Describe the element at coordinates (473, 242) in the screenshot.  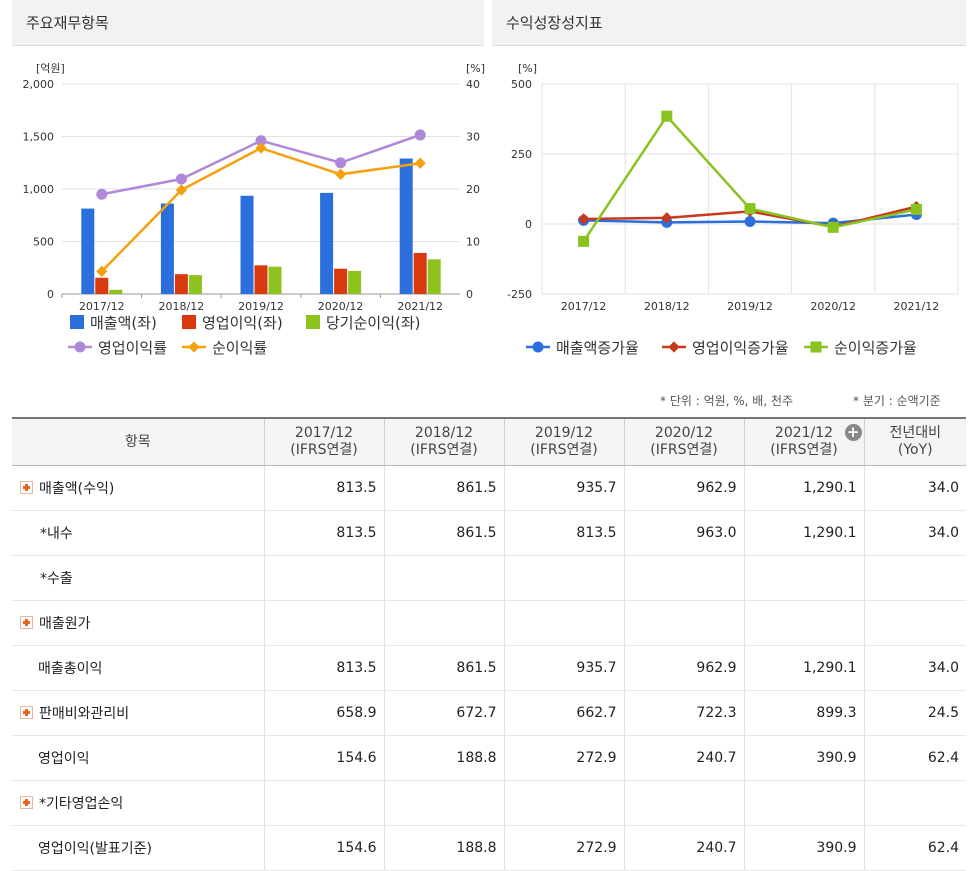
I see `y-right-tick-label: 10` at that location.